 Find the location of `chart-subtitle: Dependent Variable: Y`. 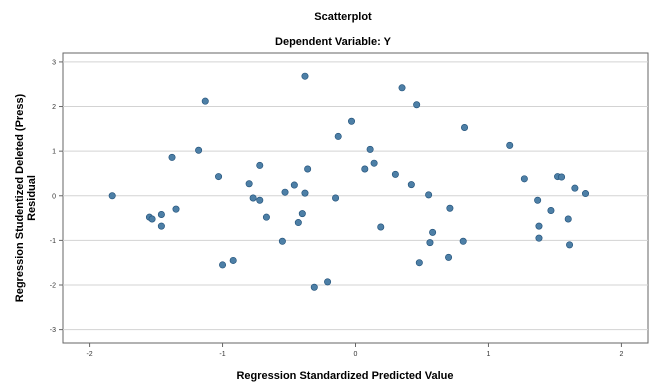

chart-subtitle: Dependent Variable: Y is located at coordinates (333, 42).